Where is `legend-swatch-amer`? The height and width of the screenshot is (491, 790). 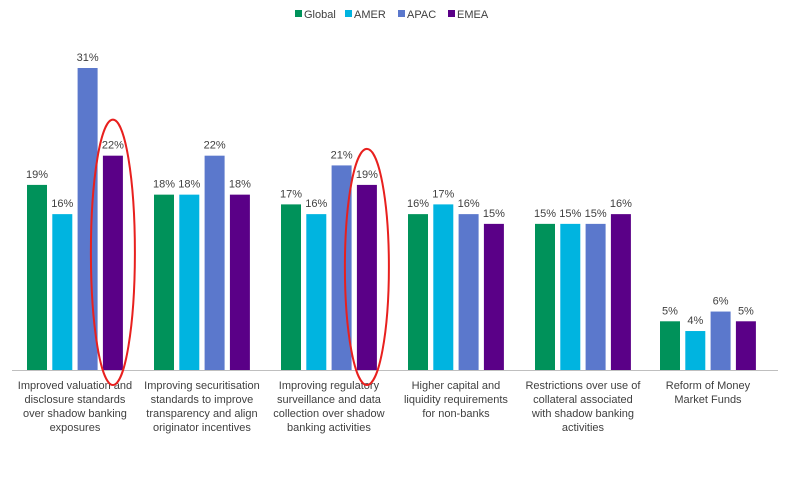 legend-swatch-amer is located at coordinates (348, 13).